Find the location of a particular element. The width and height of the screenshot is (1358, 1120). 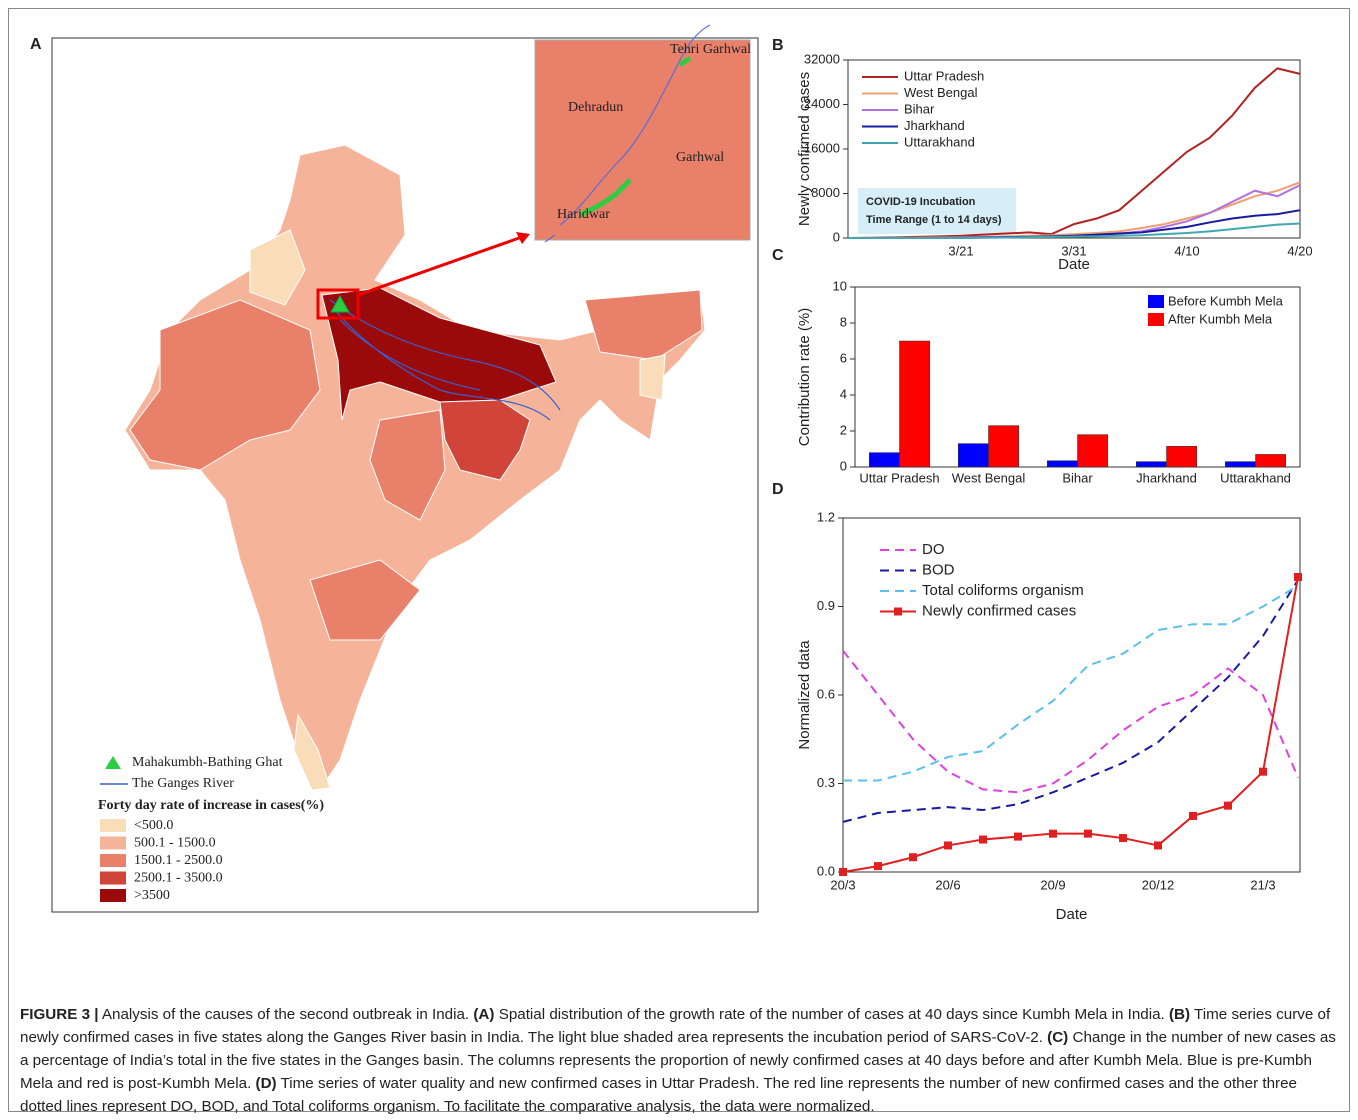

y-tick-label: 0.9 is located at coordinates (826, 605).